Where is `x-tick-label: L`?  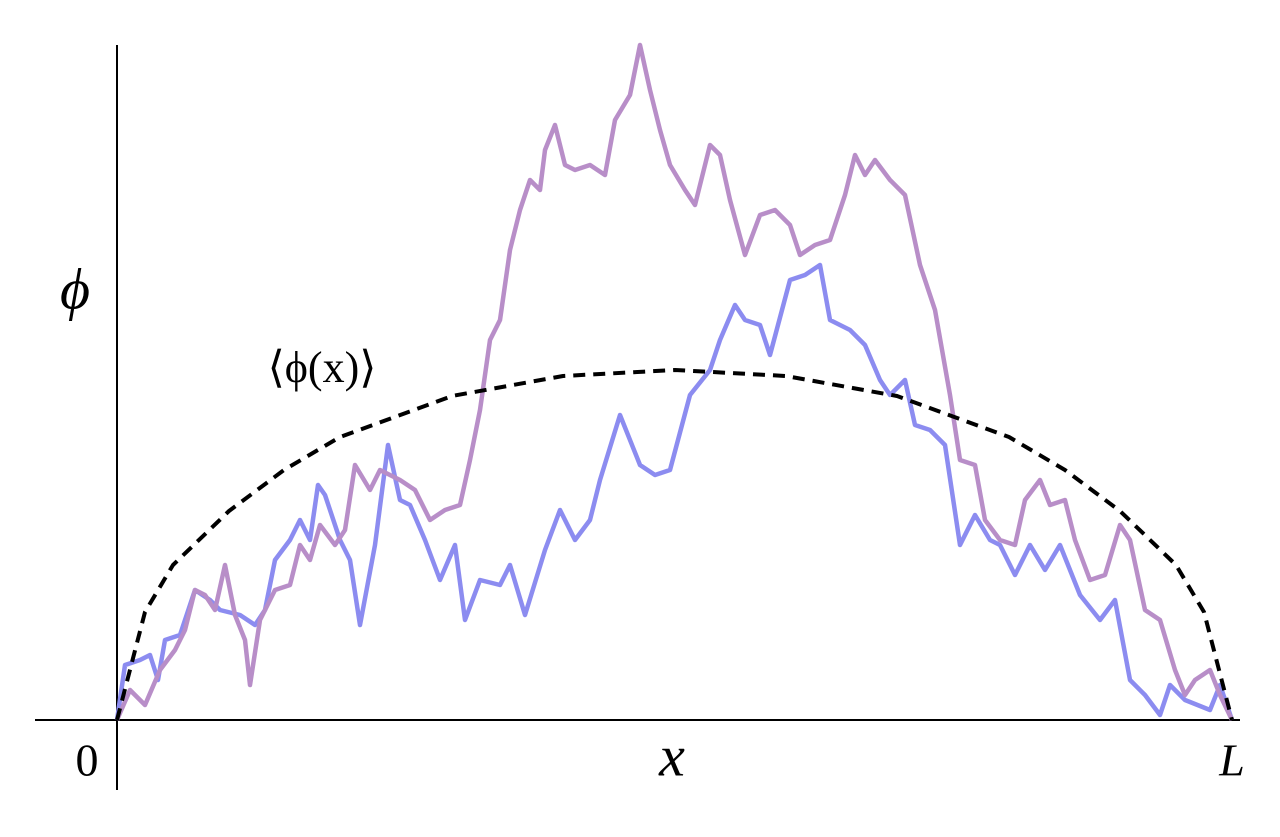
x-tick-label: L is located at coordinates (1231, 760).